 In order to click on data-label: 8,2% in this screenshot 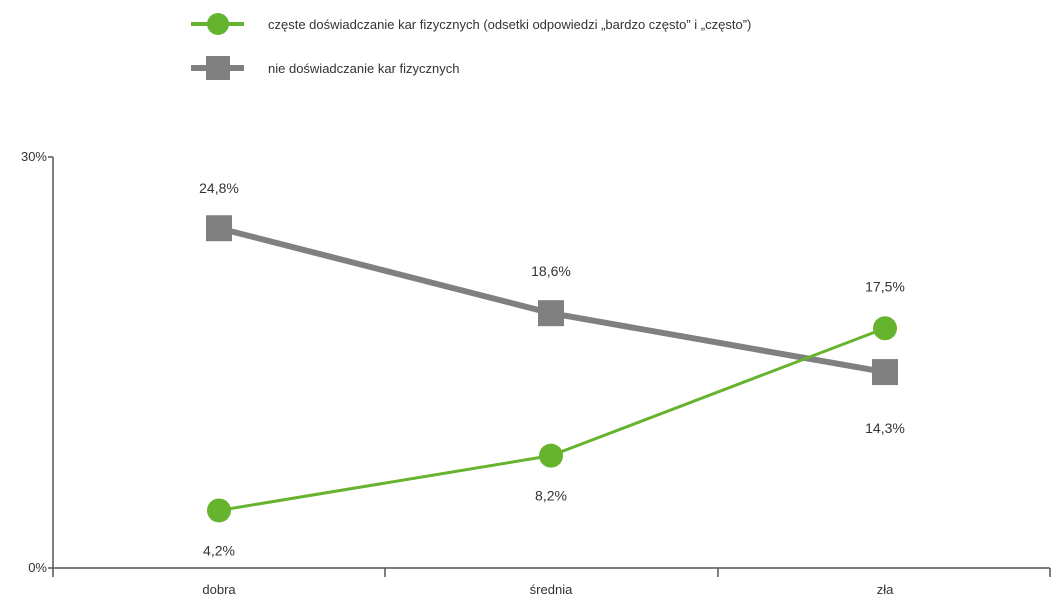, I will do `click(551, 496)`.